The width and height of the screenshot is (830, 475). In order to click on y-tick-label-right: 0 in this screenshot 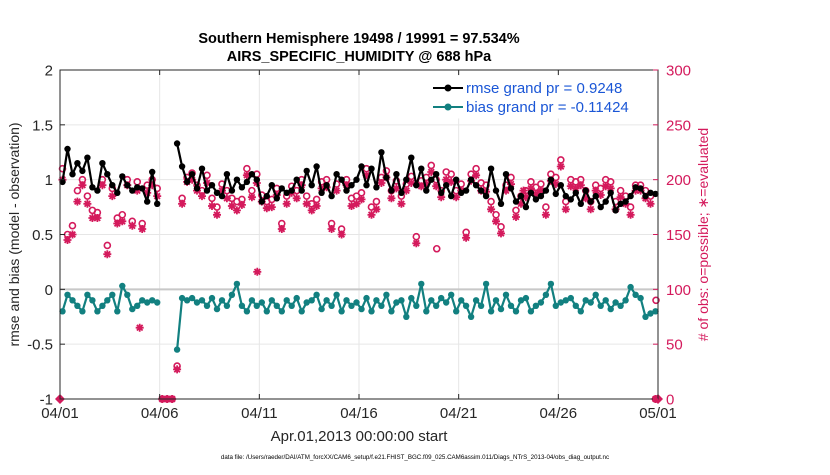, I will do `click(670, 400)`.